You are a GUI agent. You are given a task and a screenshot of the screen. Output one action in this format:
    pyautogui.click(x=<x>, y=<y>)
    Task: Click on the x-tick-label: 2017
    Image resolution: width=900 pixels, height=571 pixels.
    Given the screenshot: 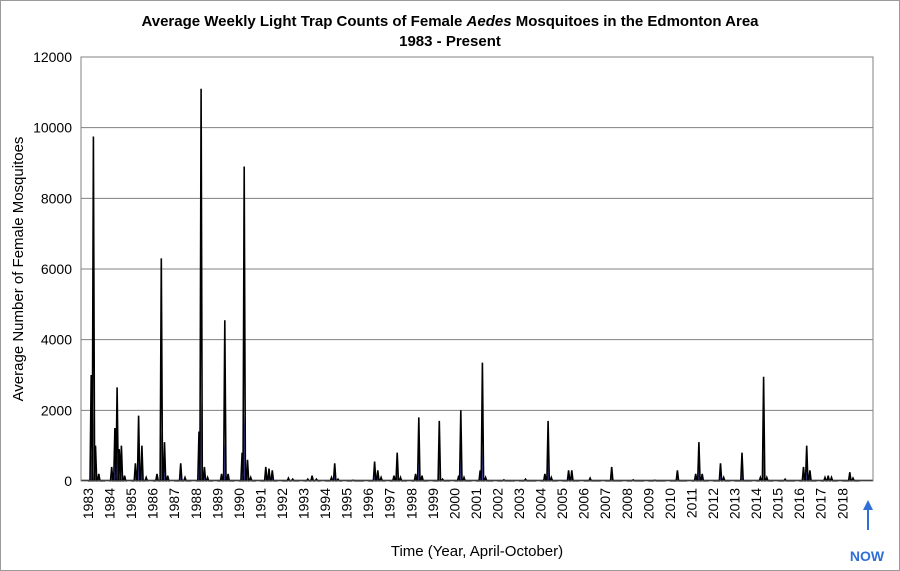 What is the action you would take?
    pyautogui.click(x=821, y=503)
    